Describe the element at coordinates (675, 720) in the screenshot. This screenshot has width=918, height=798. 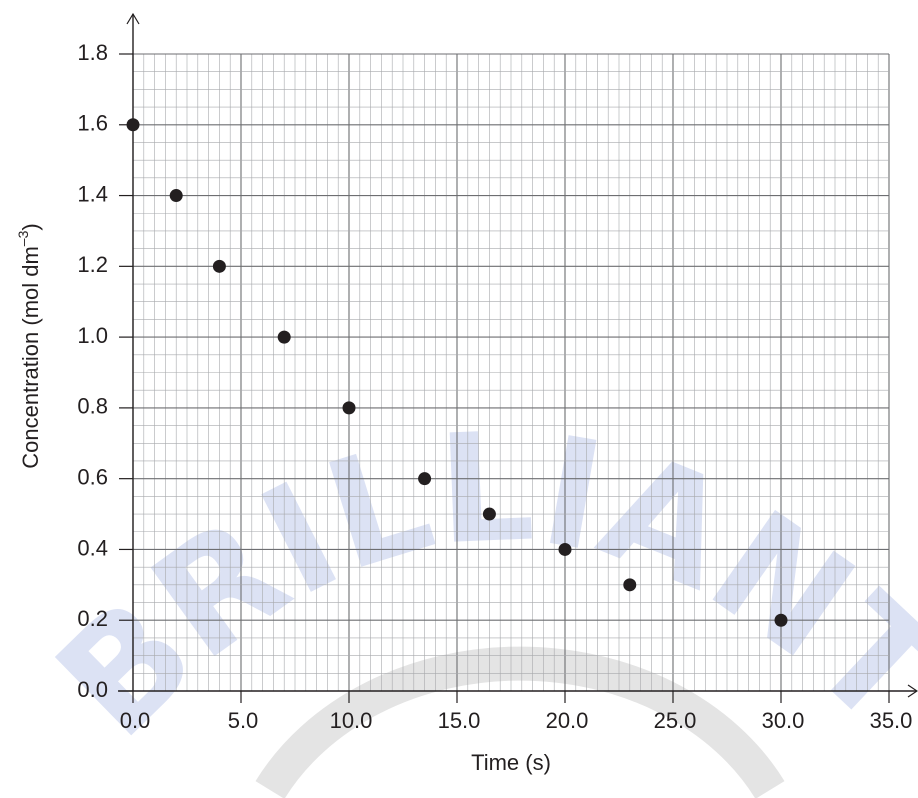
I see `x-tick-label: 25.0` at that location.